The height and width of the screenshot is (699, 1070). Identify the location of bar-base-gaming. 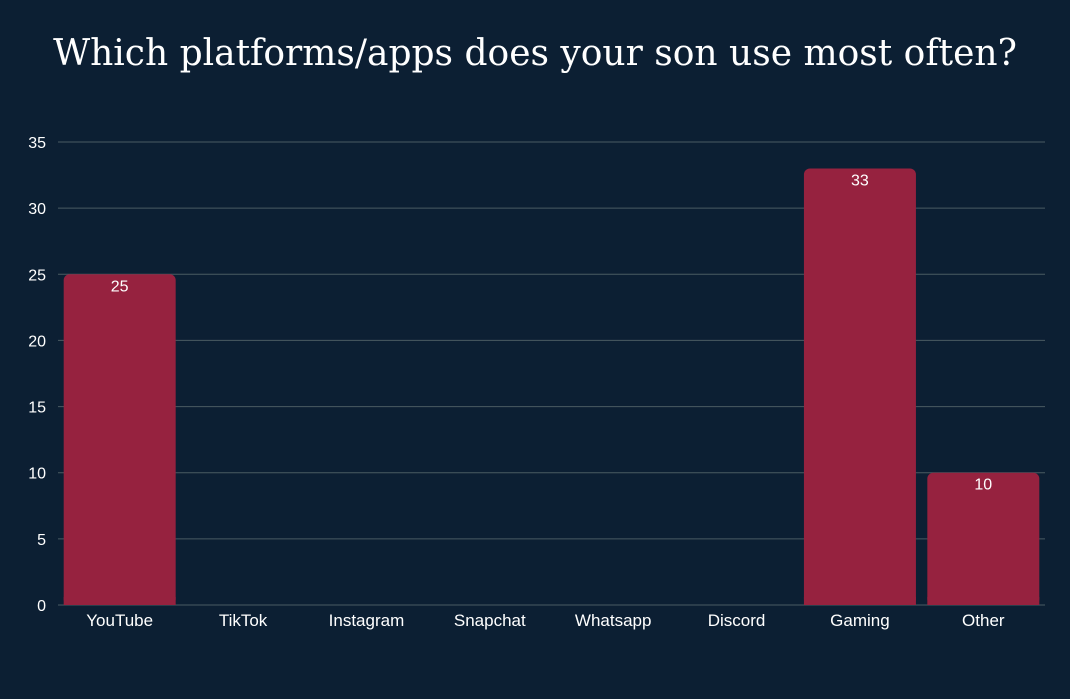
(859, 601).